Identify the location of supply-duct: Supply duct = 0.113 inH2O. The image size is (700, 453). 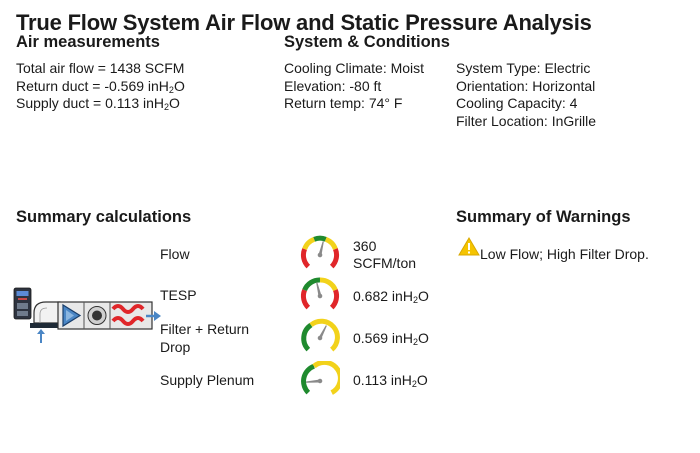
(98, 103).